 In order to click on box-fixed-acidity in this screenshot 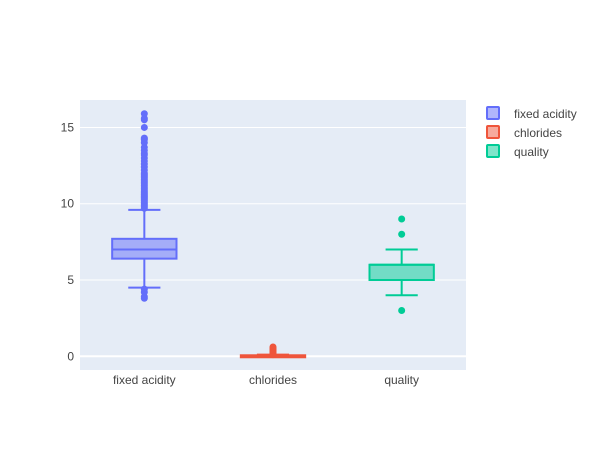, I will do `click(144, 206)`.